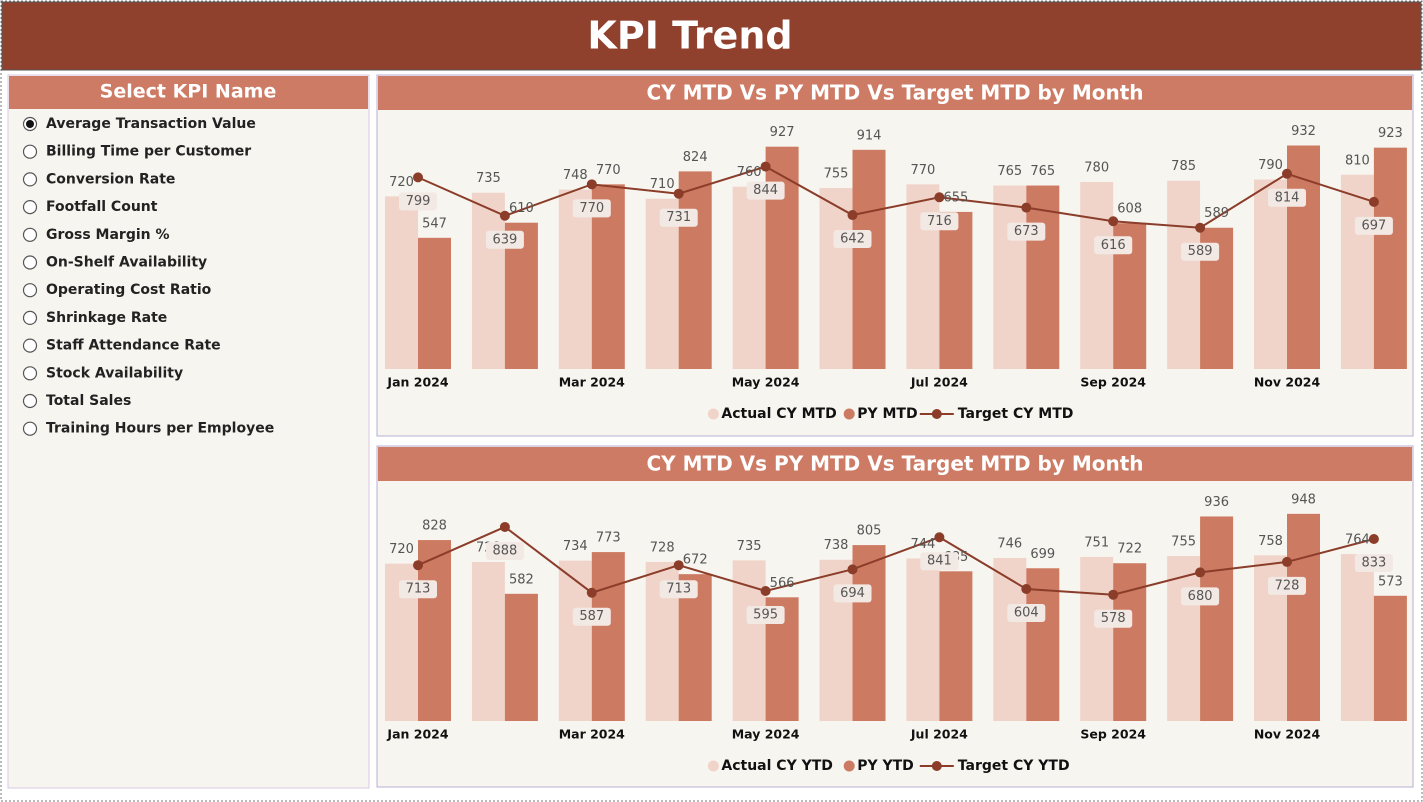 The image size is (1423, 802). I want to click on legend-label: Actual CY MTD, so click(778, 414).